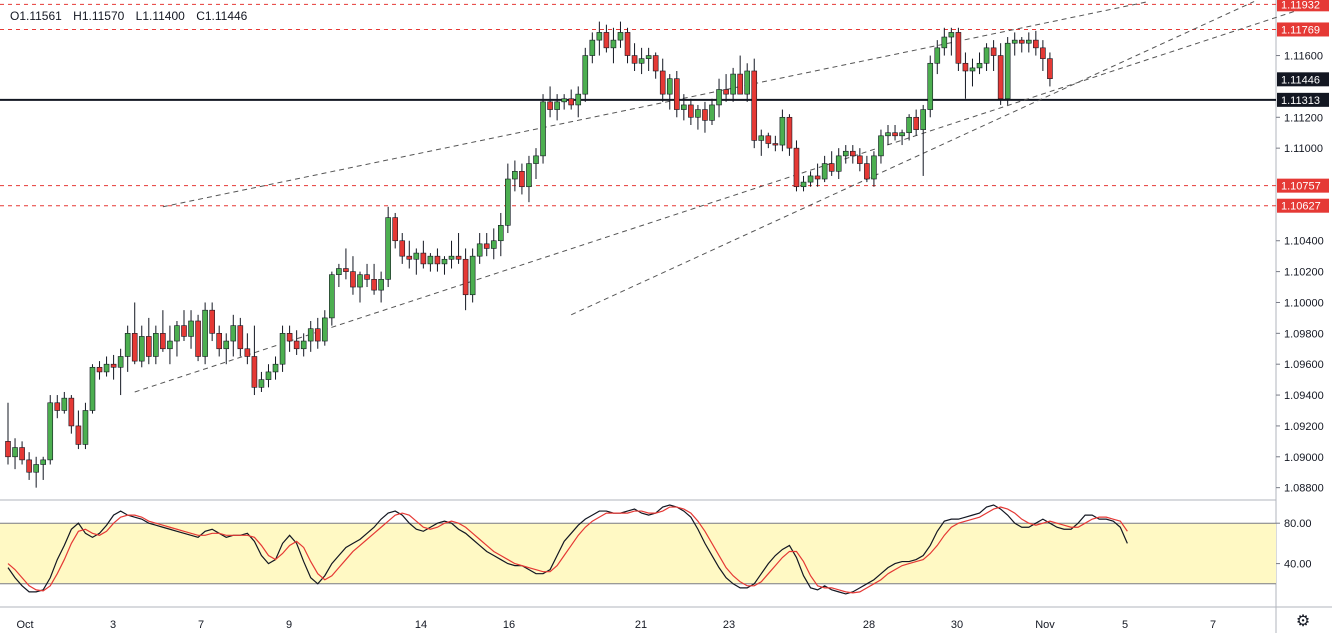  I want to click on price-tick-label: 1.09600, so click(1304, 365).